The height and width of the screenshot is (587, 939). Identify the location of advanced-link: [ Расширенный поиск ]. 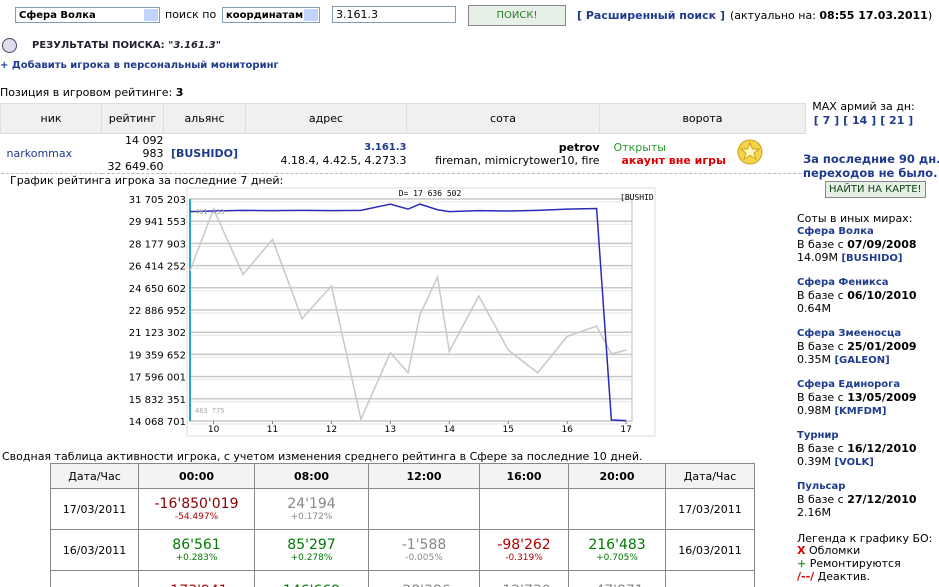
(651, 15).